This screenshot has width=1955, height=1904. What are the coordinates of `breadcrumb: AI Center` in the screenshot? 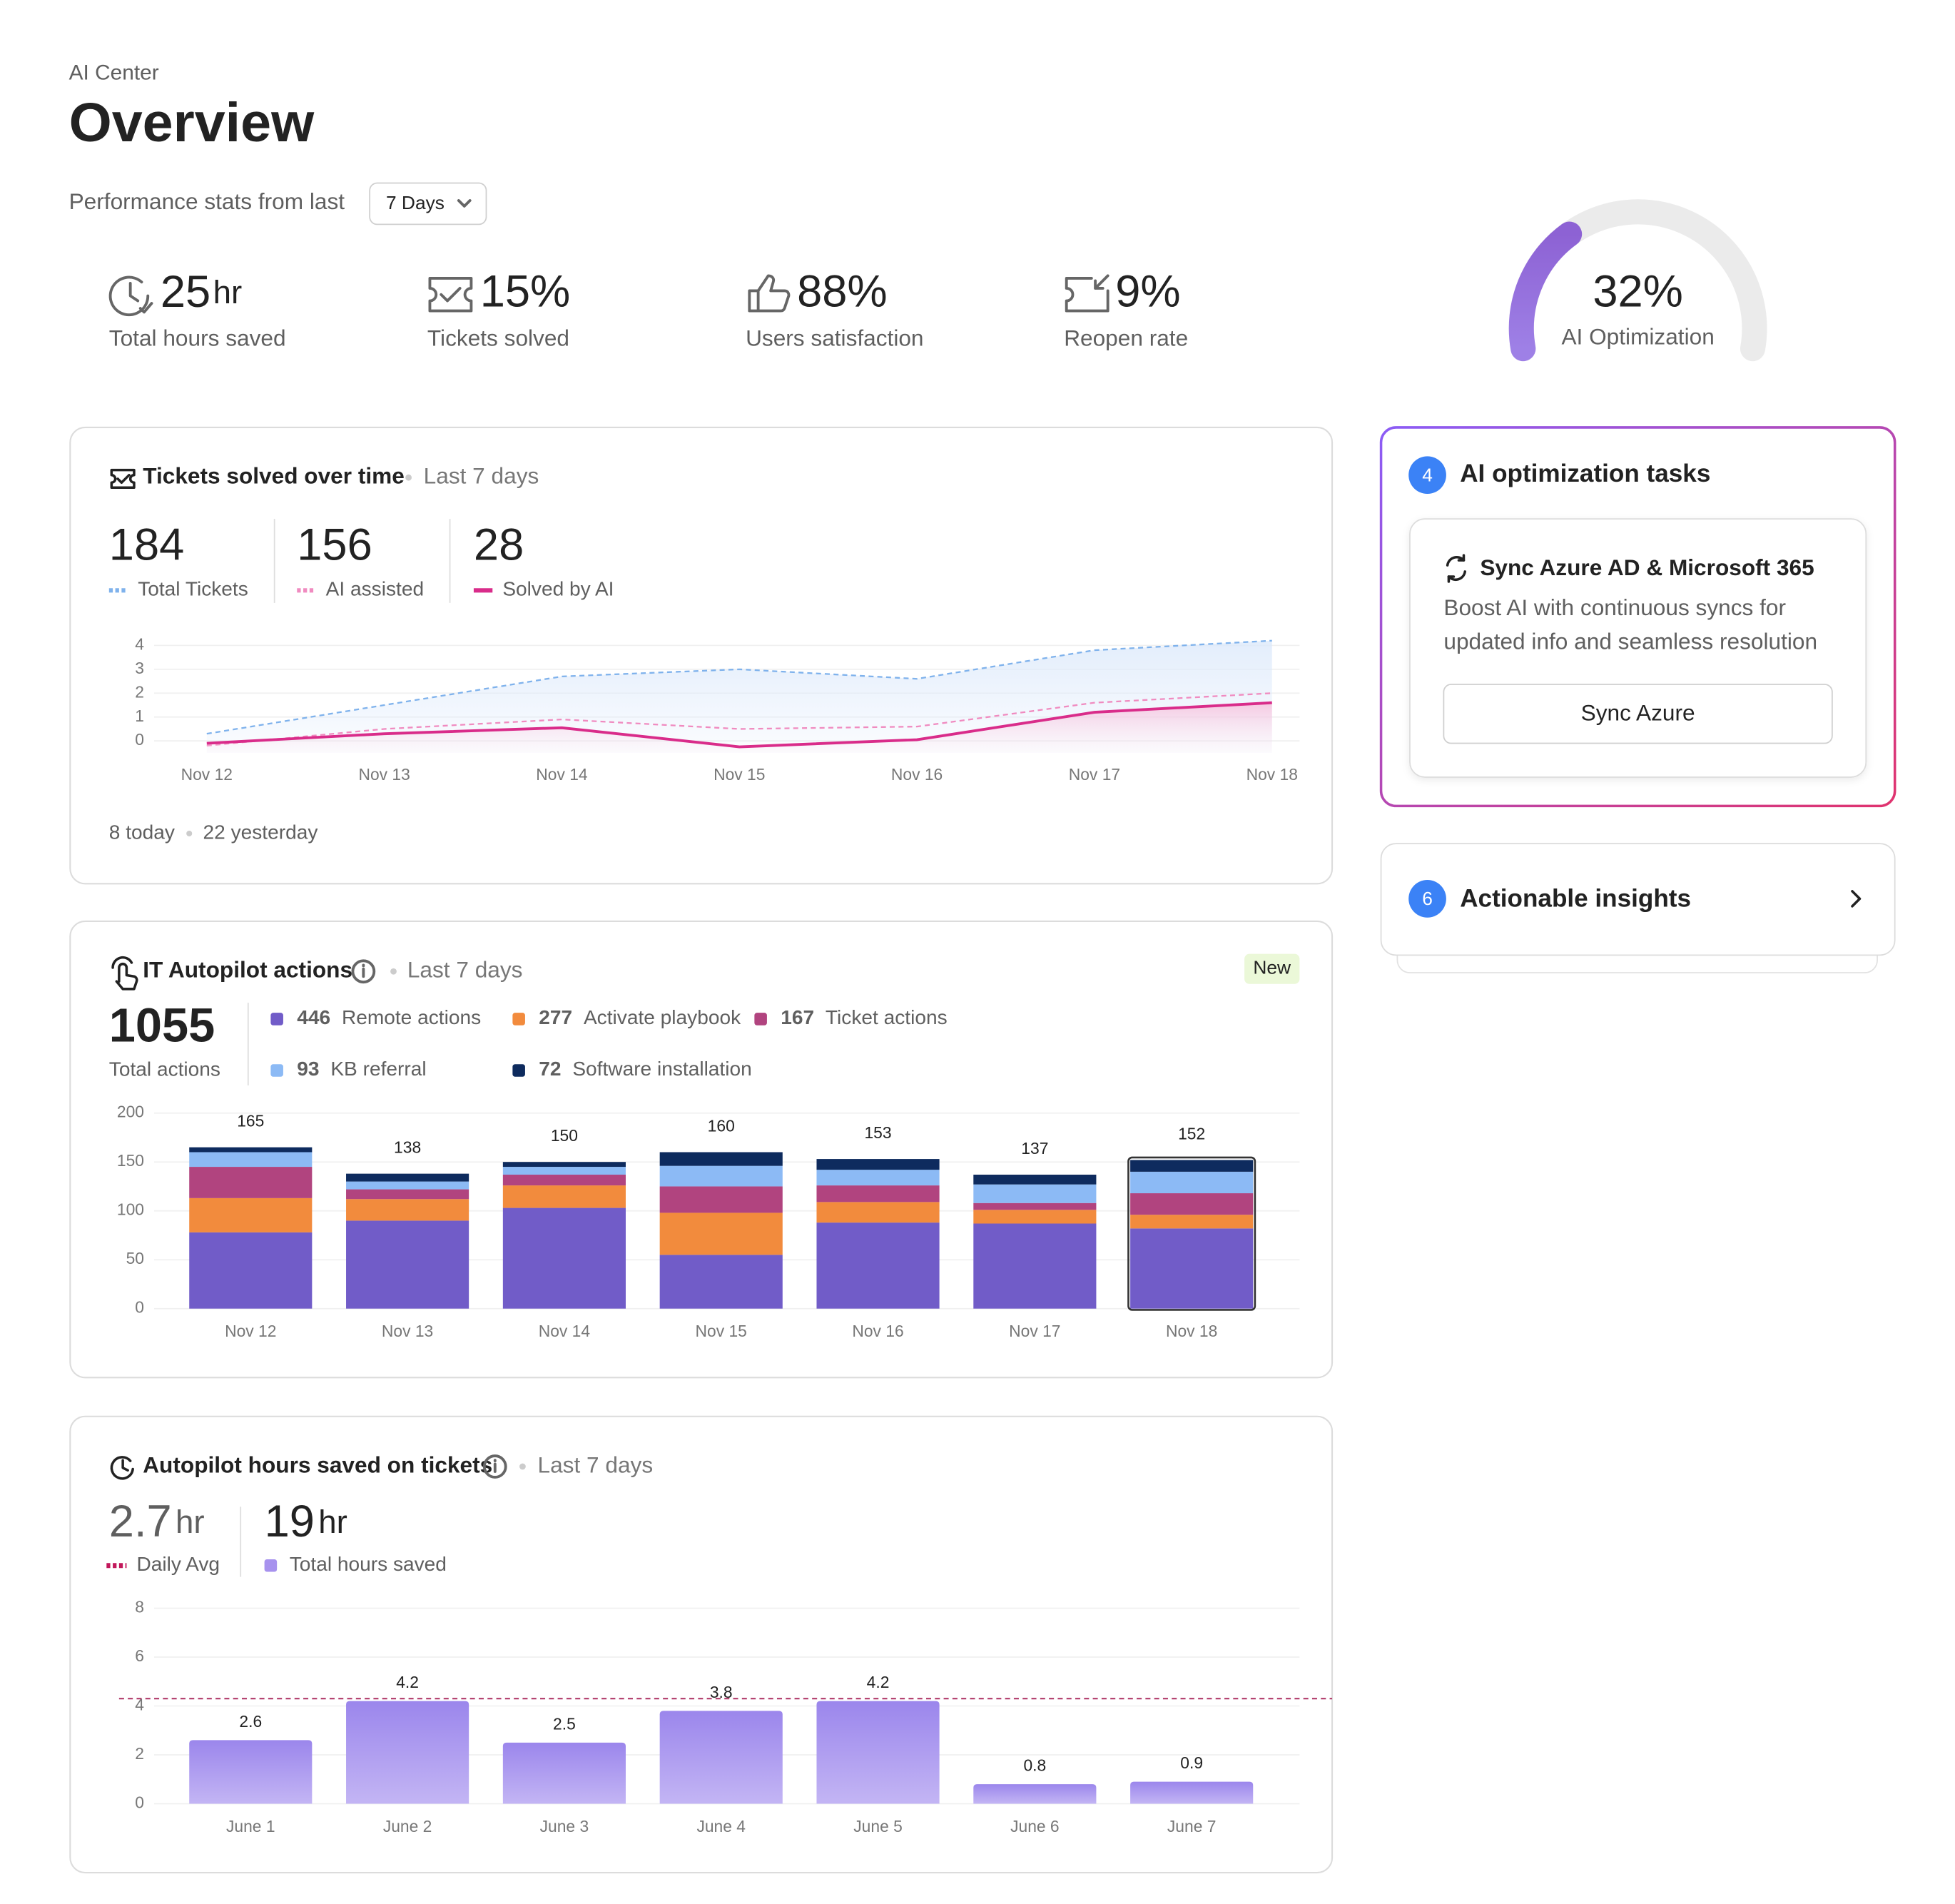 It's located at (114, 73).